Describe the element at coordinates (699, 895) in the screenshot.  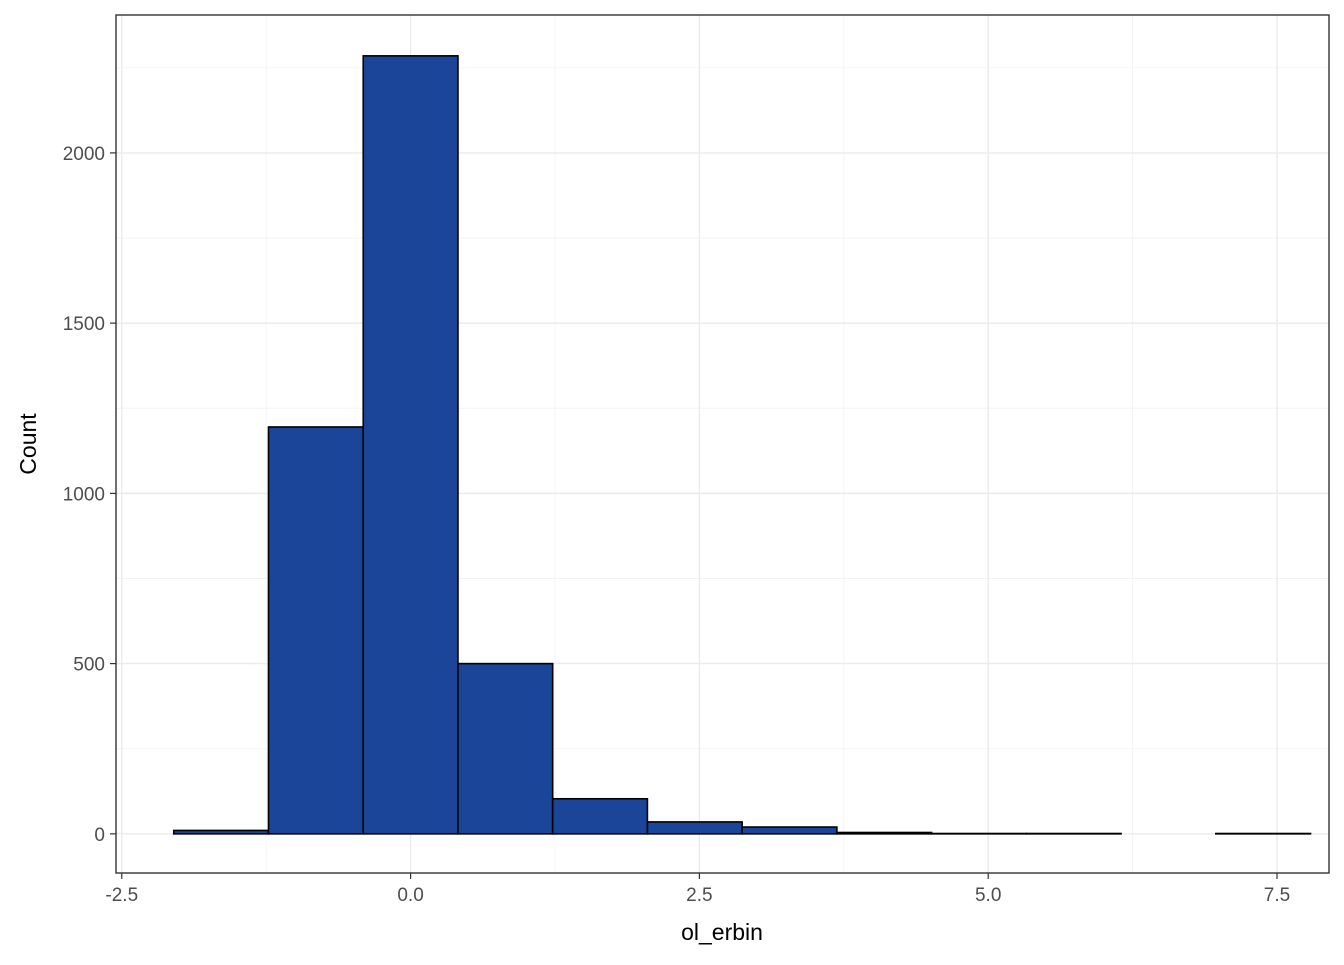
I see `x-tick-label: 2.5` at that location.